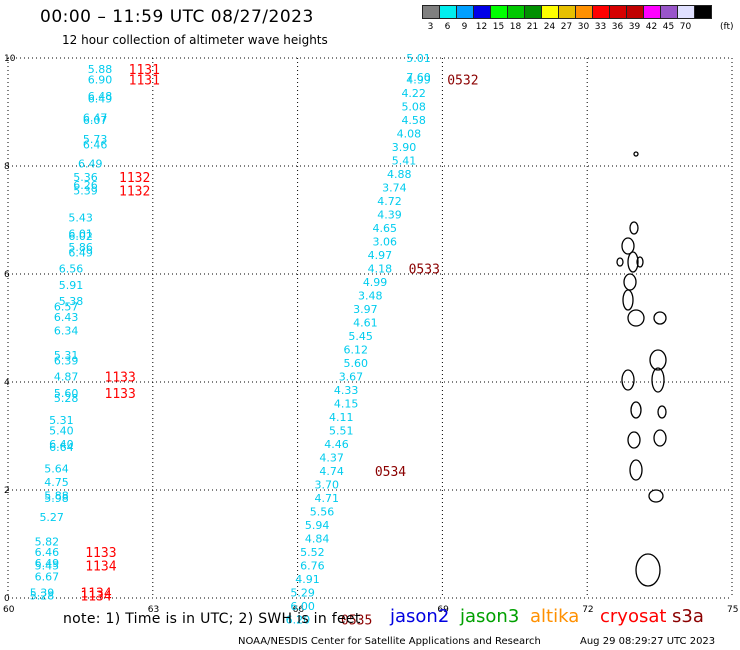 Image resolution: width=740 pixels, height=650 pixels. What do you see at coordinates (384, 242) in the screenshot?
I see `wave-height-label: 3.06` at bounding box center [384, 242].